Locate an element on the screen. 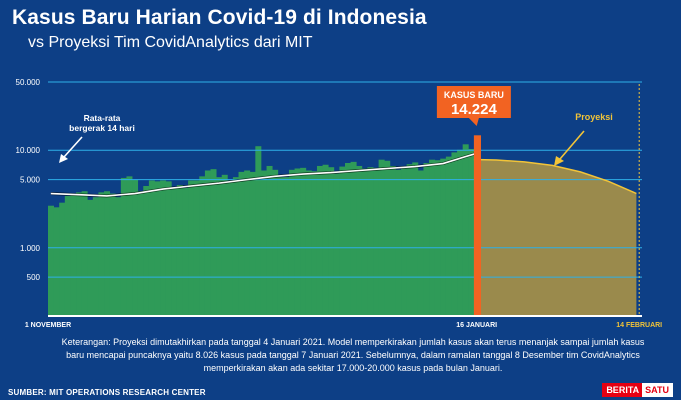 The width and height of the screenshot is (681, 400). chart-subtitle: vs Proyeksi Tim CovidAnalytics dari MIT is located at coordinates (170, 42).